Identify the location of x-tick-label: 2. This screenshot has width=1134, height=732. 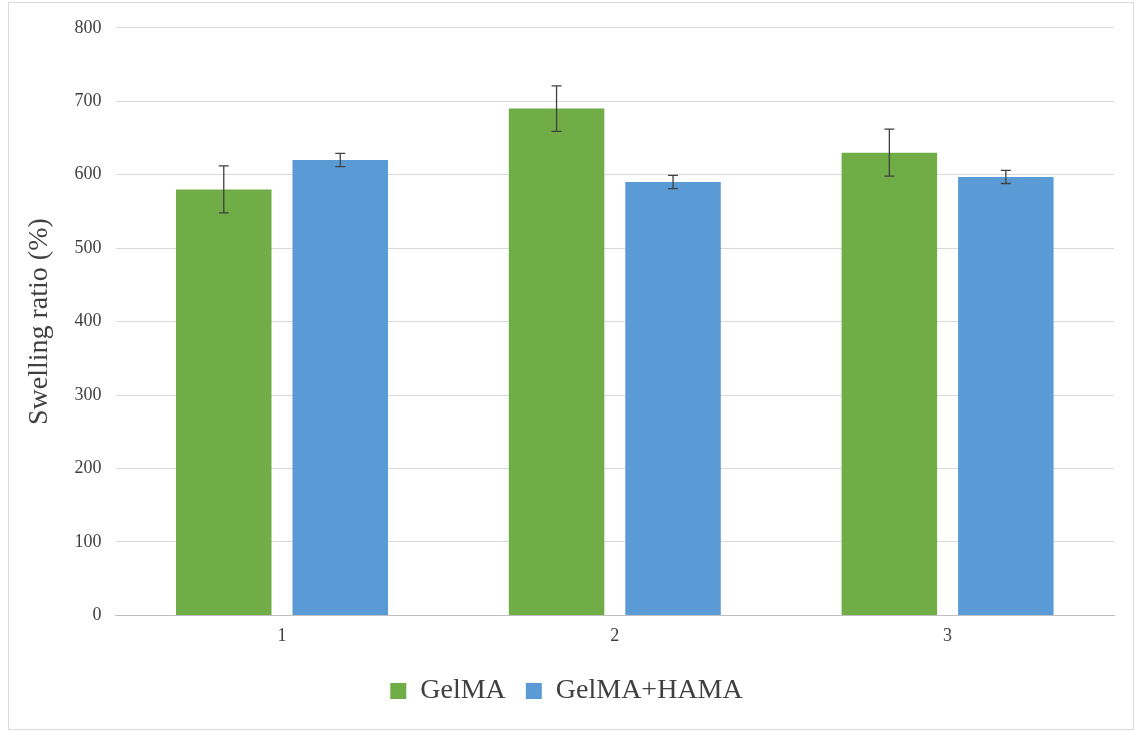
(615, 634).